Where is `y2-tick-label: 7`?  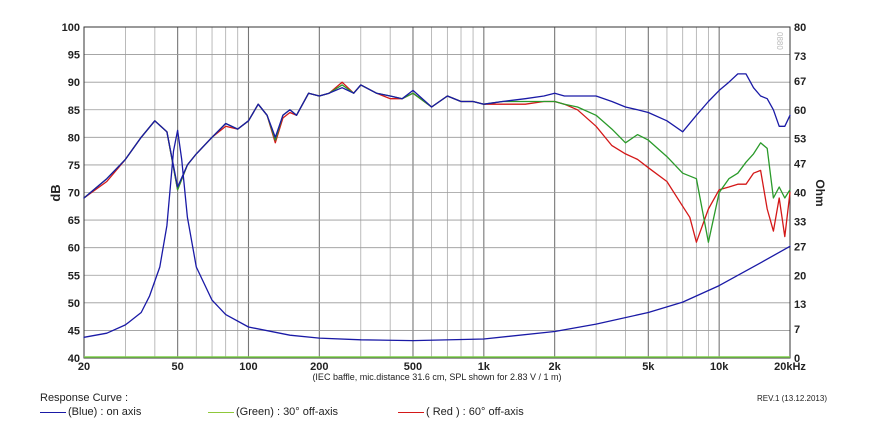
y2-tick-label: 7 is located at coordinates (797, 330).